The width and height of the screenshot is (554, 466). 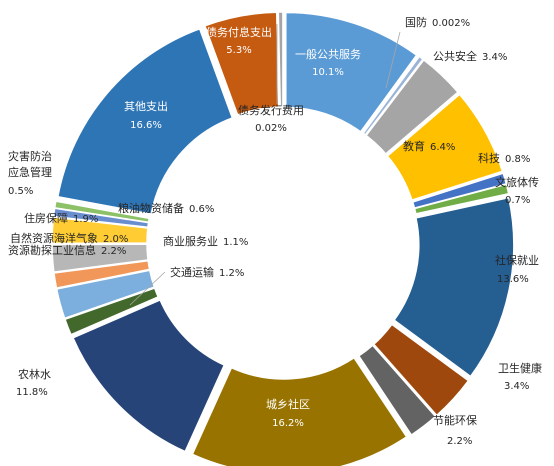 I want to click on slice-name-17-line-0: 灾害防治, so click(x=30, y=156).